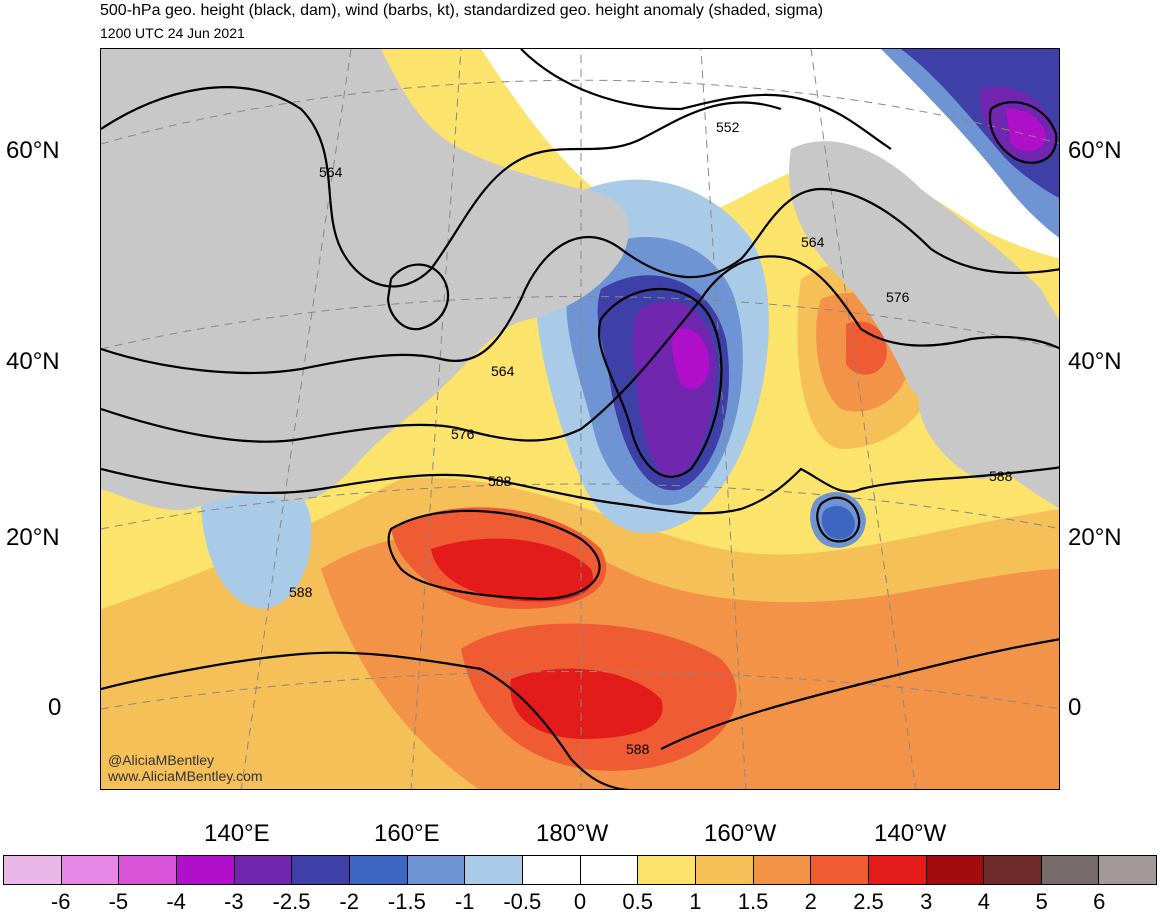  Describe the element at coordinates (234, 901) in the screenshot. I see `colorbar-tick-label: -3` at that location.